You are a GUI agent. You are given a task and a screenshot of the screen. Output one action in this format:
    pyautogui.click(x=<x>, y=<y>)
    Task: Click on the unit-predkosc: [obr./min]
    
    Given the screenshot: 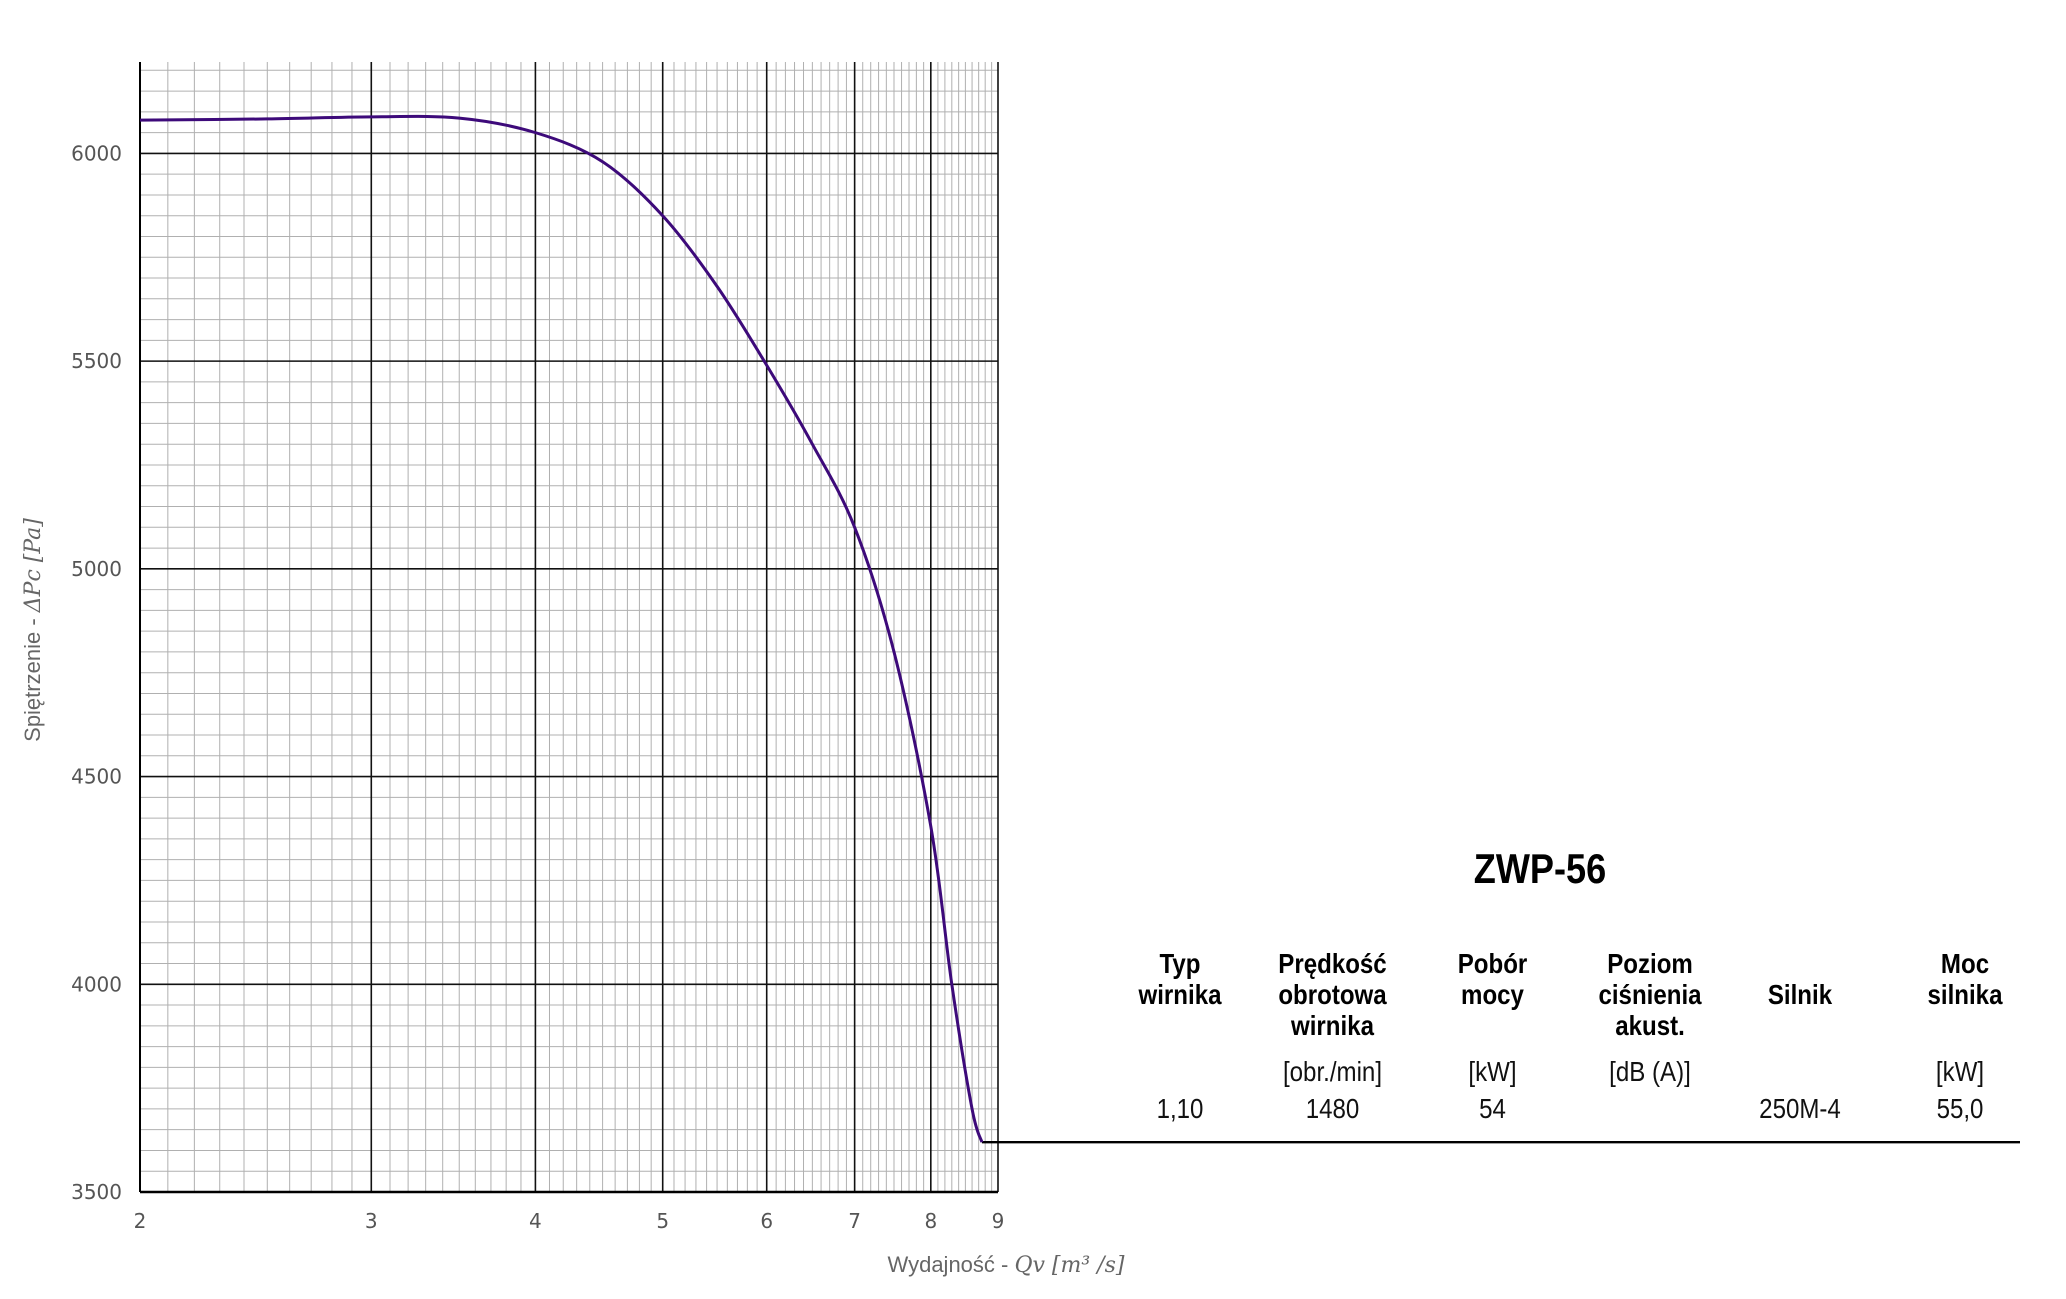 What is the action you would take?
    pyautogui.click(x=1332, y=1071)
    